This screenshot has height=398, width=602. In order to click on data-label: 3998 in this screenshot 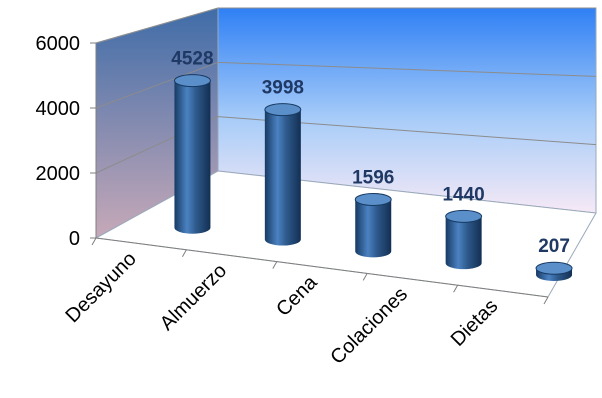, I will do `click(283, 88)`.